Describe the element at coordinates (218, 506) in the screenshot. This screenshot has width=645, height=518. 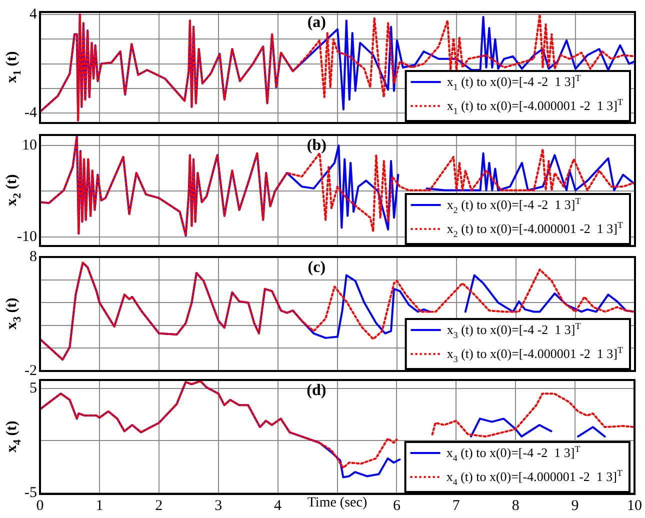
I see `x-tick-label: 3` at that location.